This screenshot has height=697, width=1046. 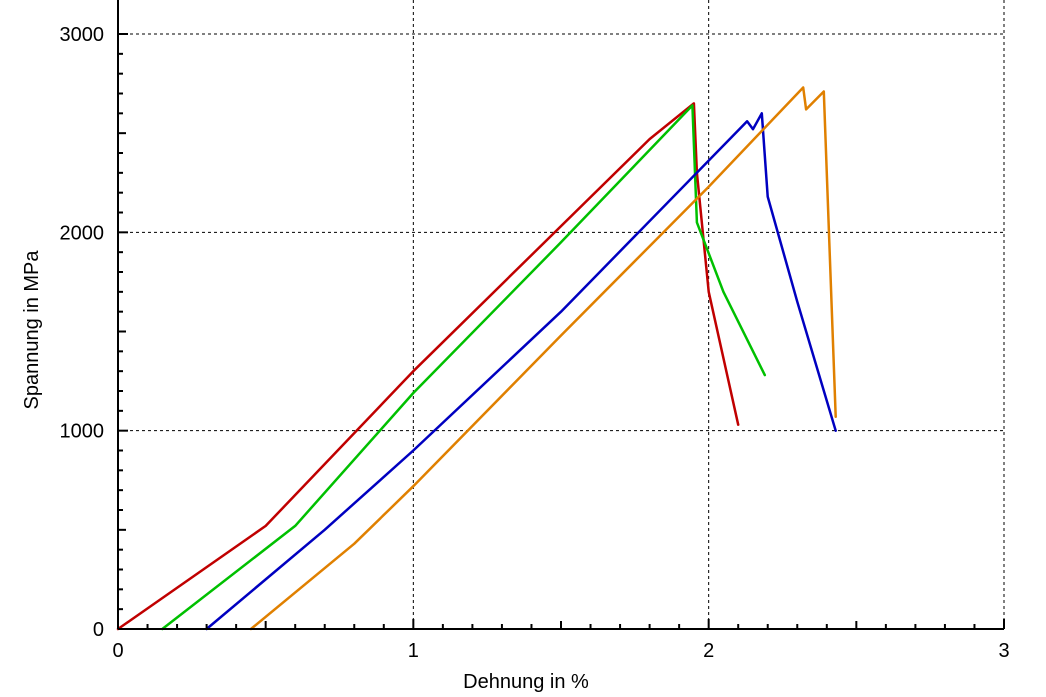 I want to click on y-tick-label: 0, so click(x=98, y=630).